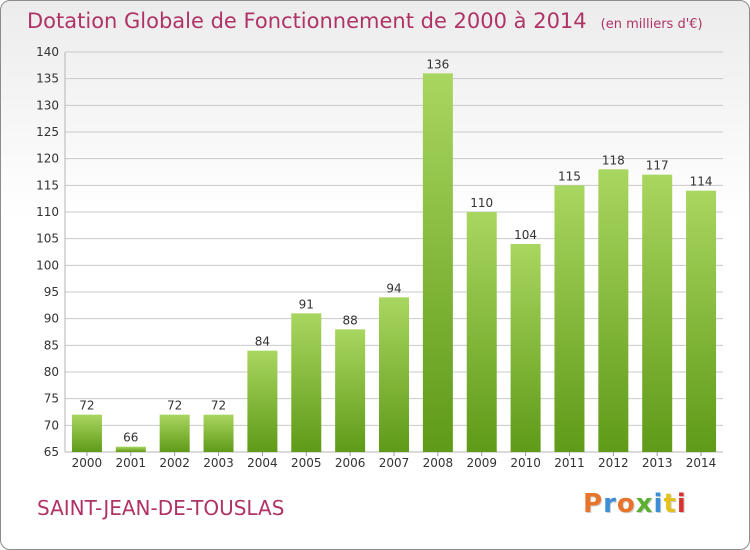 The width and height of the screenshot is (750, 550). I want to click on logo-letter: P, so click(593, 504).